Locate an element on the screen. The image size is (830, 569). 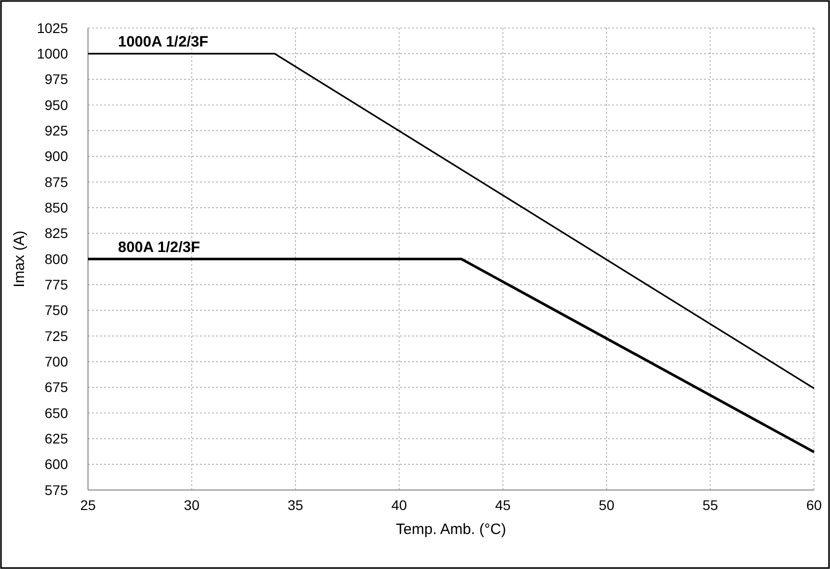
y-tick-label: 600 is located at coordinates (56, 464).